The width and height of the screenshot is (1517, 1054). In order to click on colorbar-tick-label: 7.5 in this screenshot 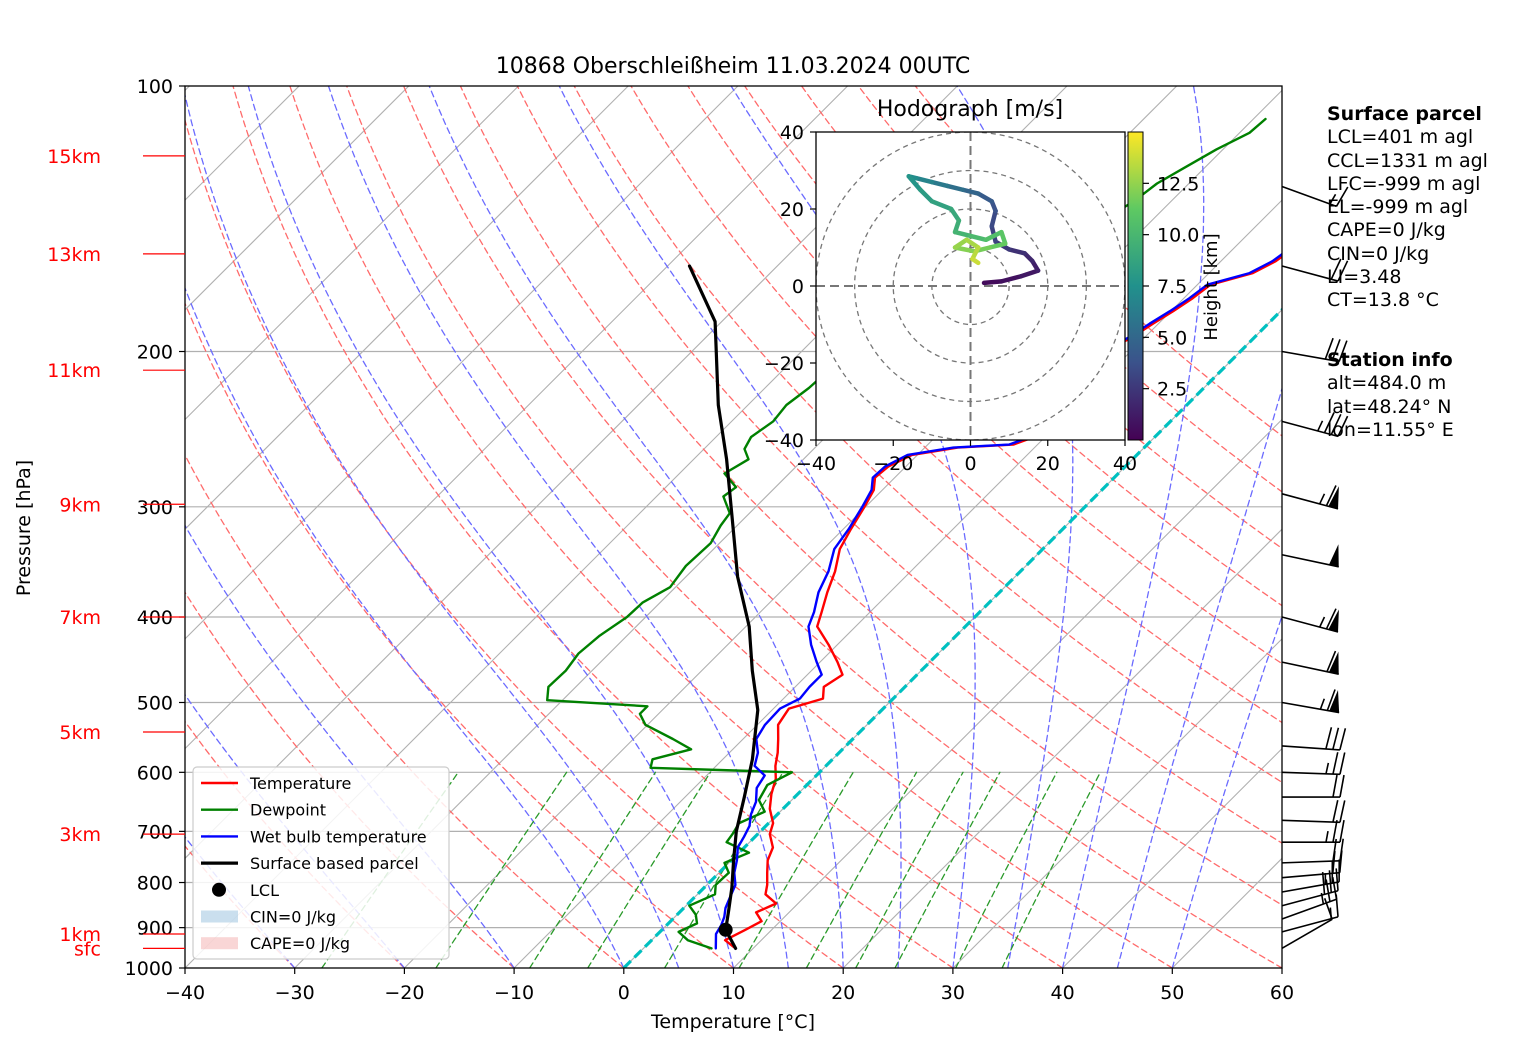, I will do `click(1172, 287)`.